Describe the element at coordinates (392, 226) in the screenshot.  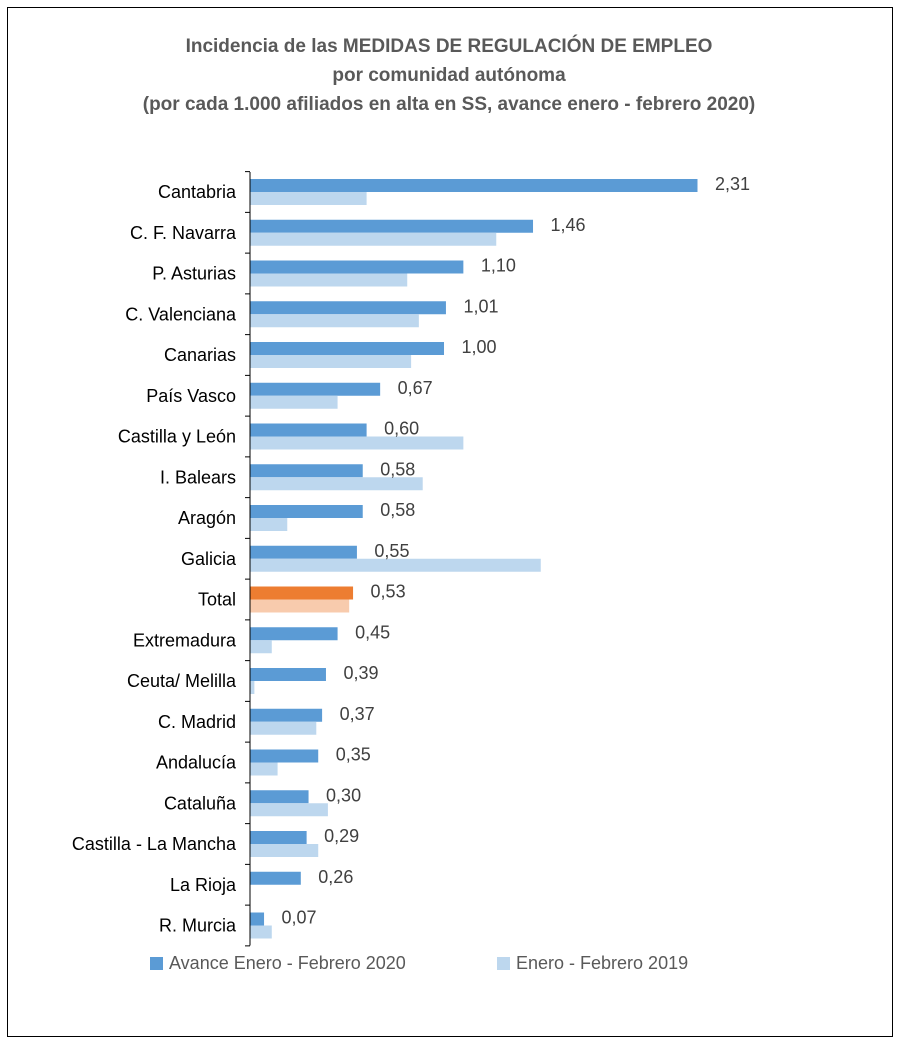
I see `bar-c-f-navarra-2020` at that location.